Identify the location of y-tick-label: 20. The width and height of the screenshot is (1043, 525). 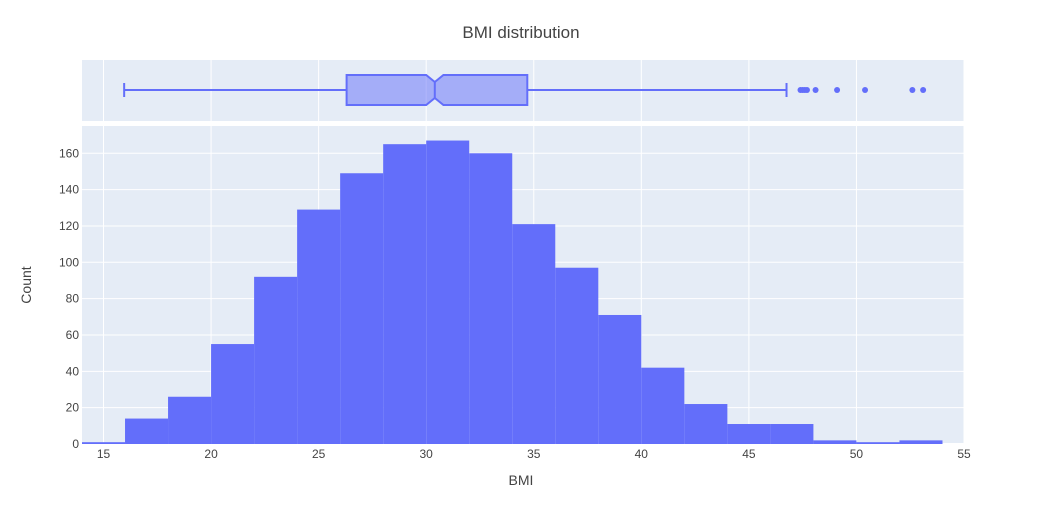
(73, 408).